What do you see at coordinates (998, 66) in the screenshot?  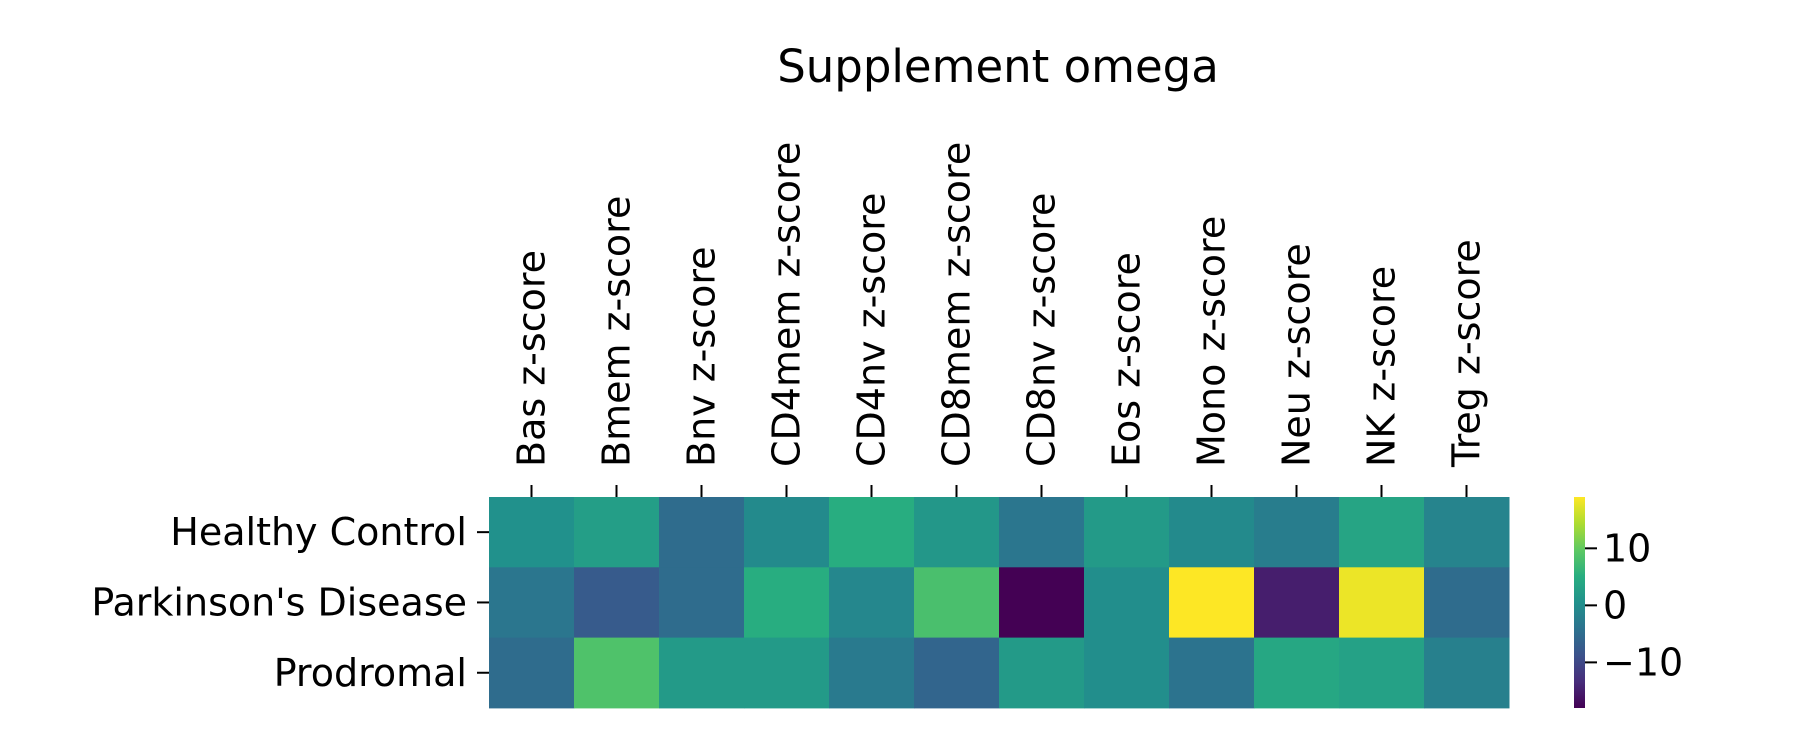 I see `chart-title: Supplement omega` at bounding box center [998, 66].